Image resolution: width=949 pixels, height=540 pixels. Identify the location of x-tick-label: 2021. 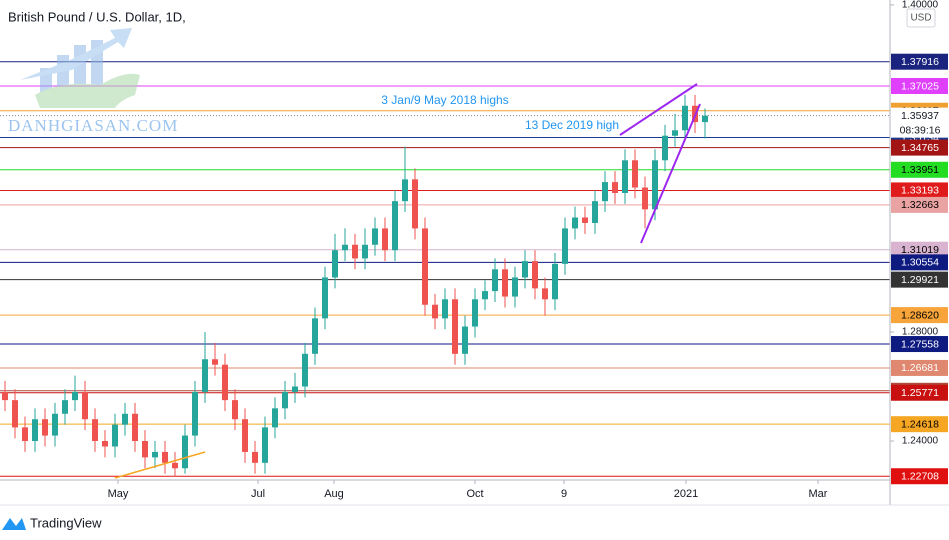
(686, 494).